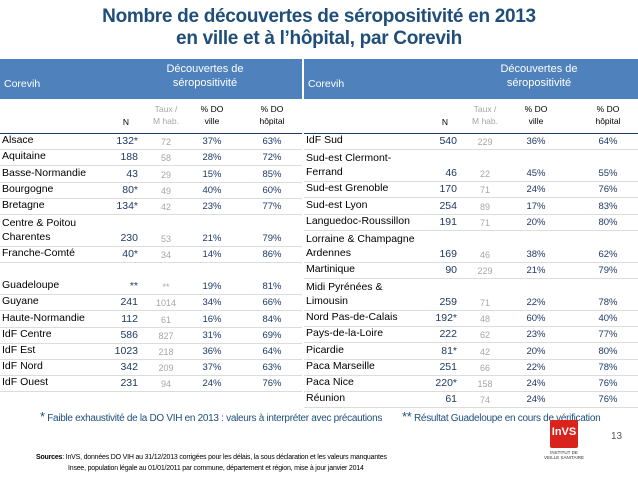  What do you see at coordinates (272, 303) in the screenshot?
I see `cell-do-hopital: 66%` at bounding box center [272, 303].